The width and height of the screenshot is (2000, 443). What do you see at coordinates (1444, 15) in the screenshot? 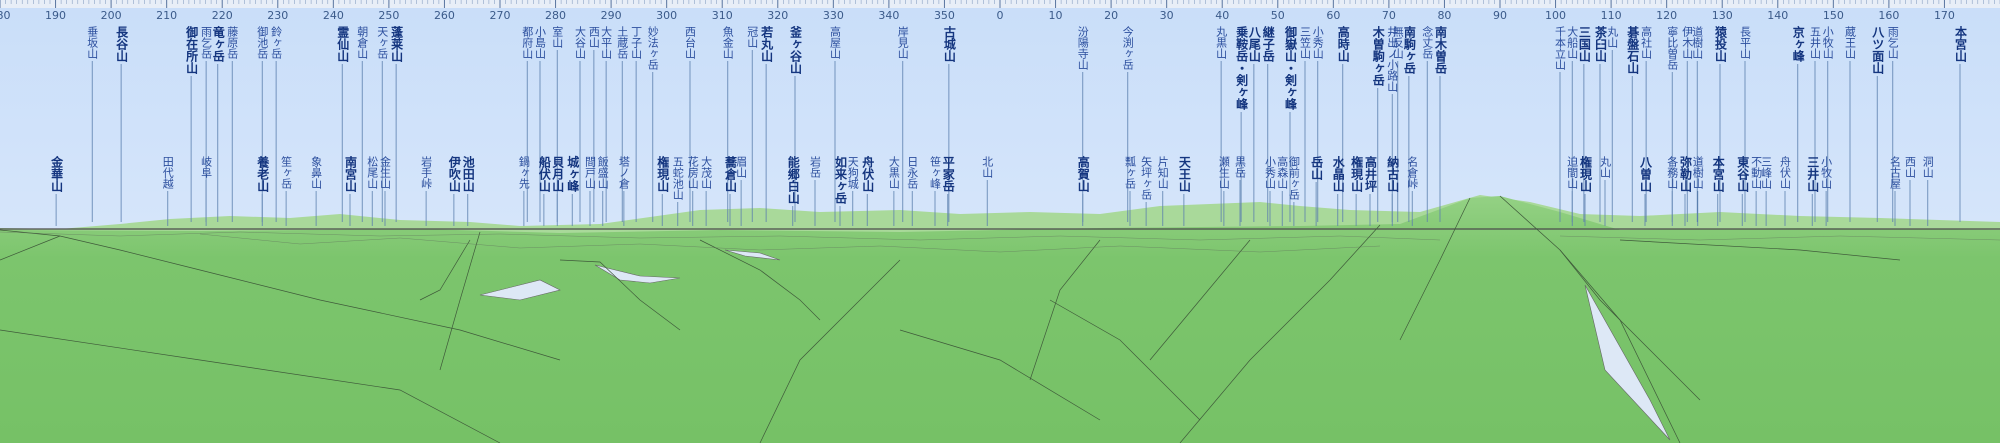
I see `compass-tick-label: 80` at bounding box center [1444, 15].